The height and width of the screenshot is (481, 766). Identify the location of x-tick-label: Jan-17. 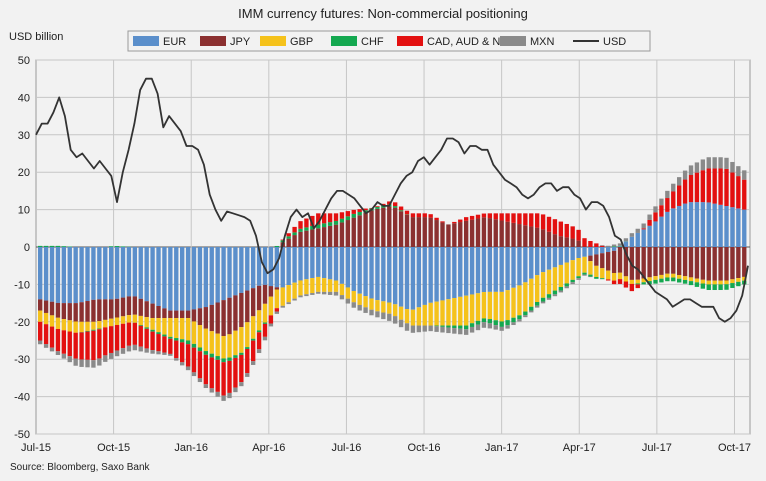
(502, 448).